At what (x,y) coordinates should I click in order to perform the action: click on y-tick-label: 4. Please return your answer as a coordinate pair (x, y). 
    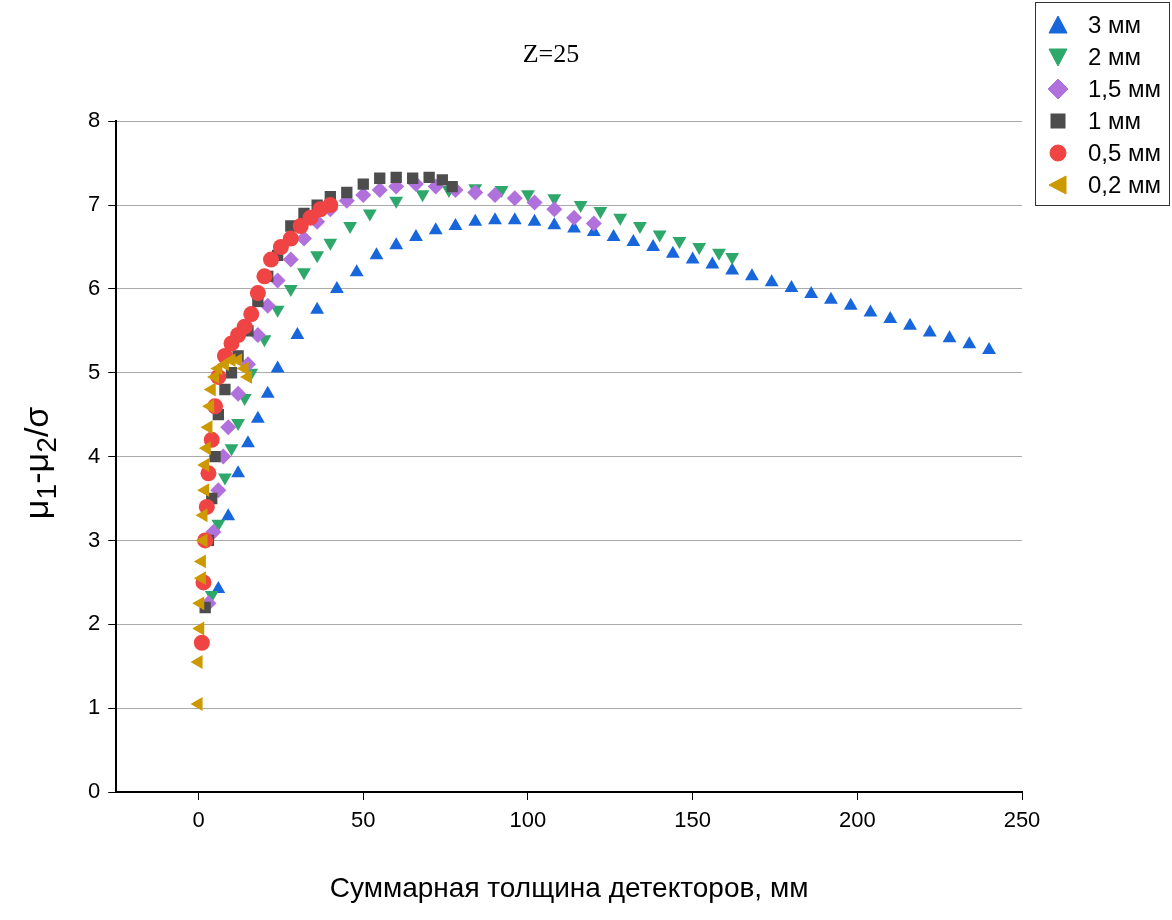
    Looking at the image, I should click on (94, 455).